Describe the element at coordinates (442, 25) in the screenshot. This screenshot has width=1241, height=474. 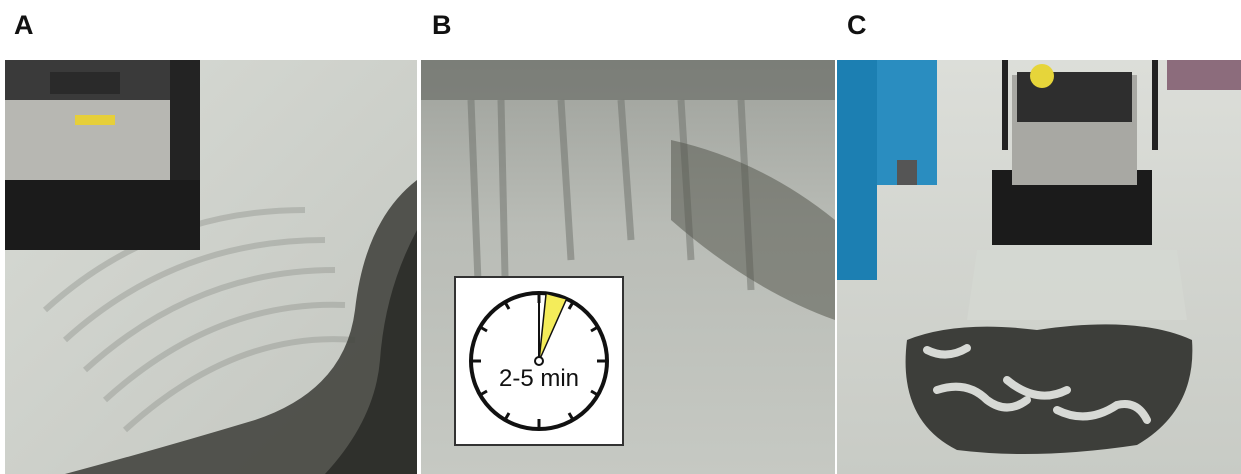
I see `panel-label-b: B` at that location.